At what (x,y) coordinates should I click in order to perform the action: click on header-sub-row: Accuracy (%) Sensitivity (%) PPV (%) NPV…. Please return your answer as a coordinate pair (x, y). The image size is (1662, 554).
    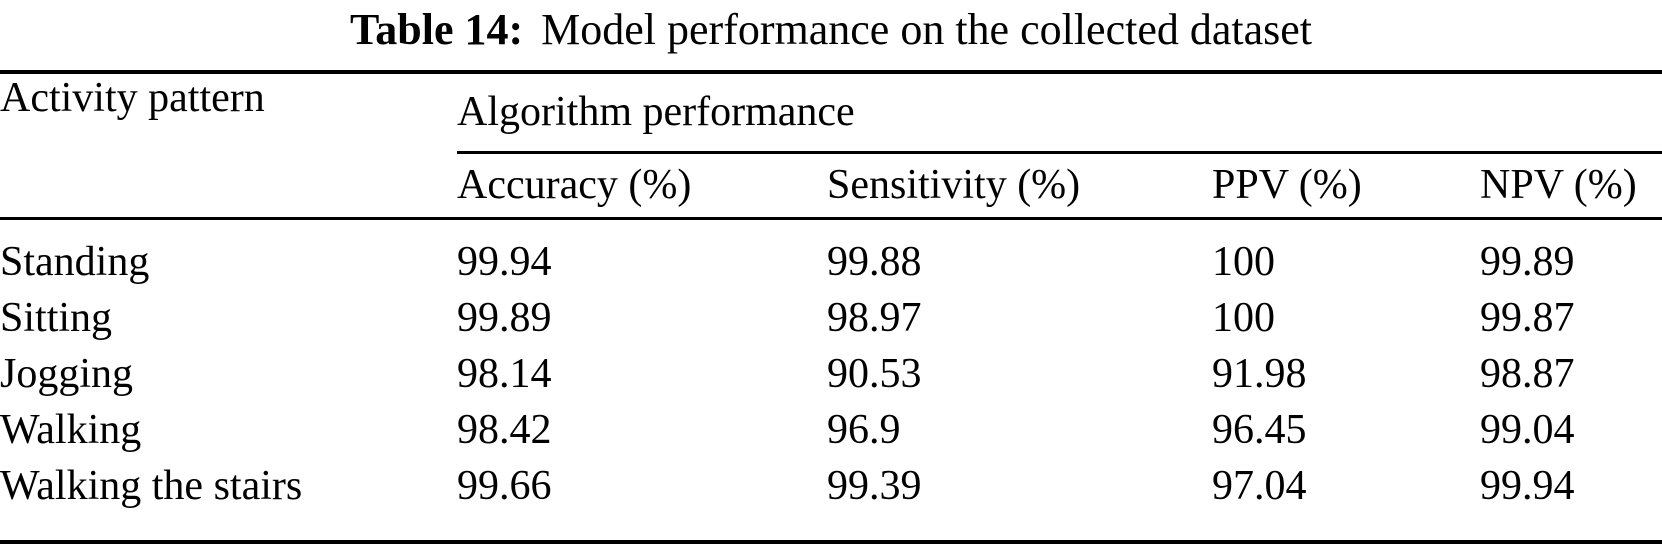
    Looking at the image, I should click on (831, 186).